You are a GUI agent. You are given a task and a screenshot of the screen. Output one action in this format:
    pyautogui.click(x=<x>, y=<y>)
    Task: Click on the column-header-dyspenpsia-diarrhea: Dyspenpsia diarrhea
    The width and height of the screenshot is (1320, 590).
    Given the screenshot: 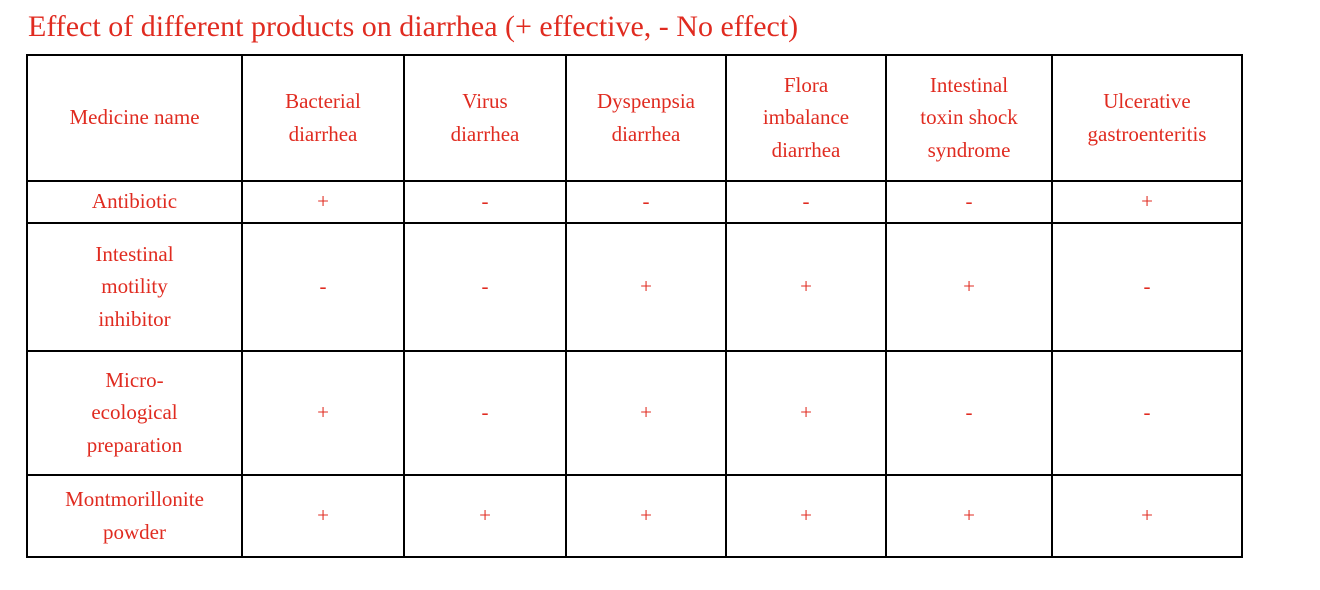 What is the action you would take?
    pyautogui.click(x=646, y=117)
    